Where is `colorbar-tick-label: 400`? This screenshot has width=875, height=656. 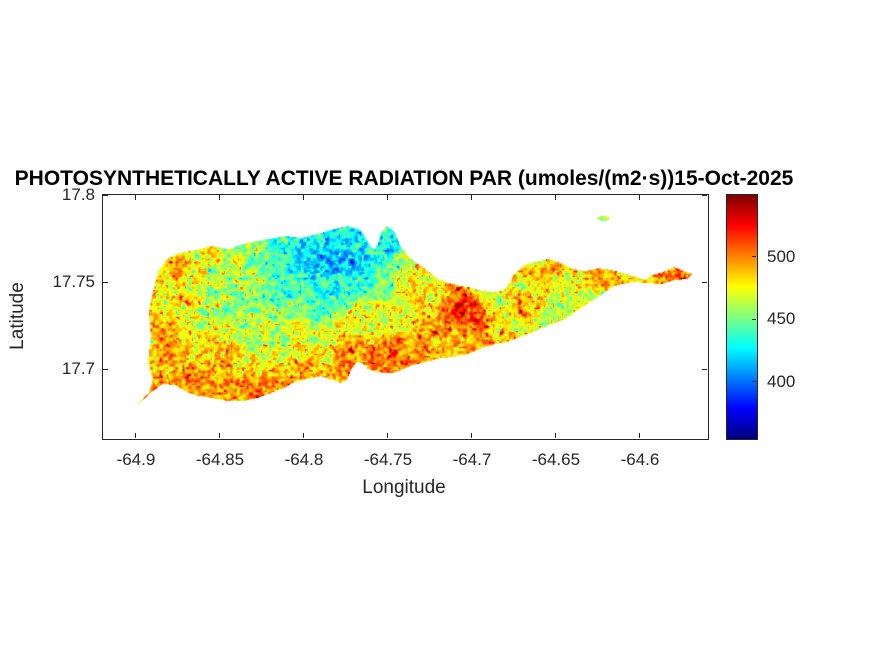
colorbar-tick-label: 400 is located at coordinates (781, 381).